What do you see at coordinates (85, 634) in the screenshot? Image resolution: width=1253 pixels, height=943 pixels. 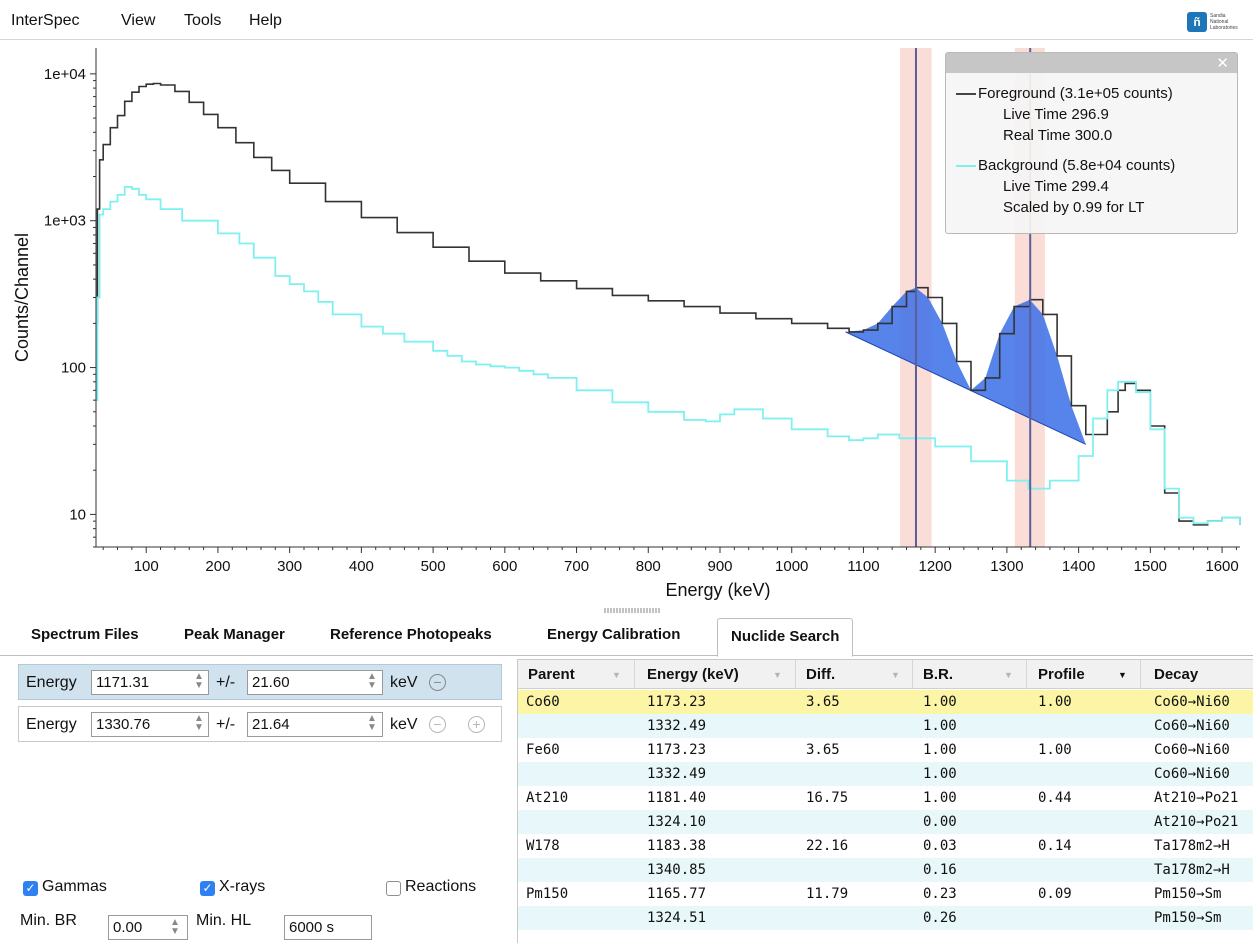 I see `tab-spectrum-files: Spectrum Files` at bounding box center [85, 634].